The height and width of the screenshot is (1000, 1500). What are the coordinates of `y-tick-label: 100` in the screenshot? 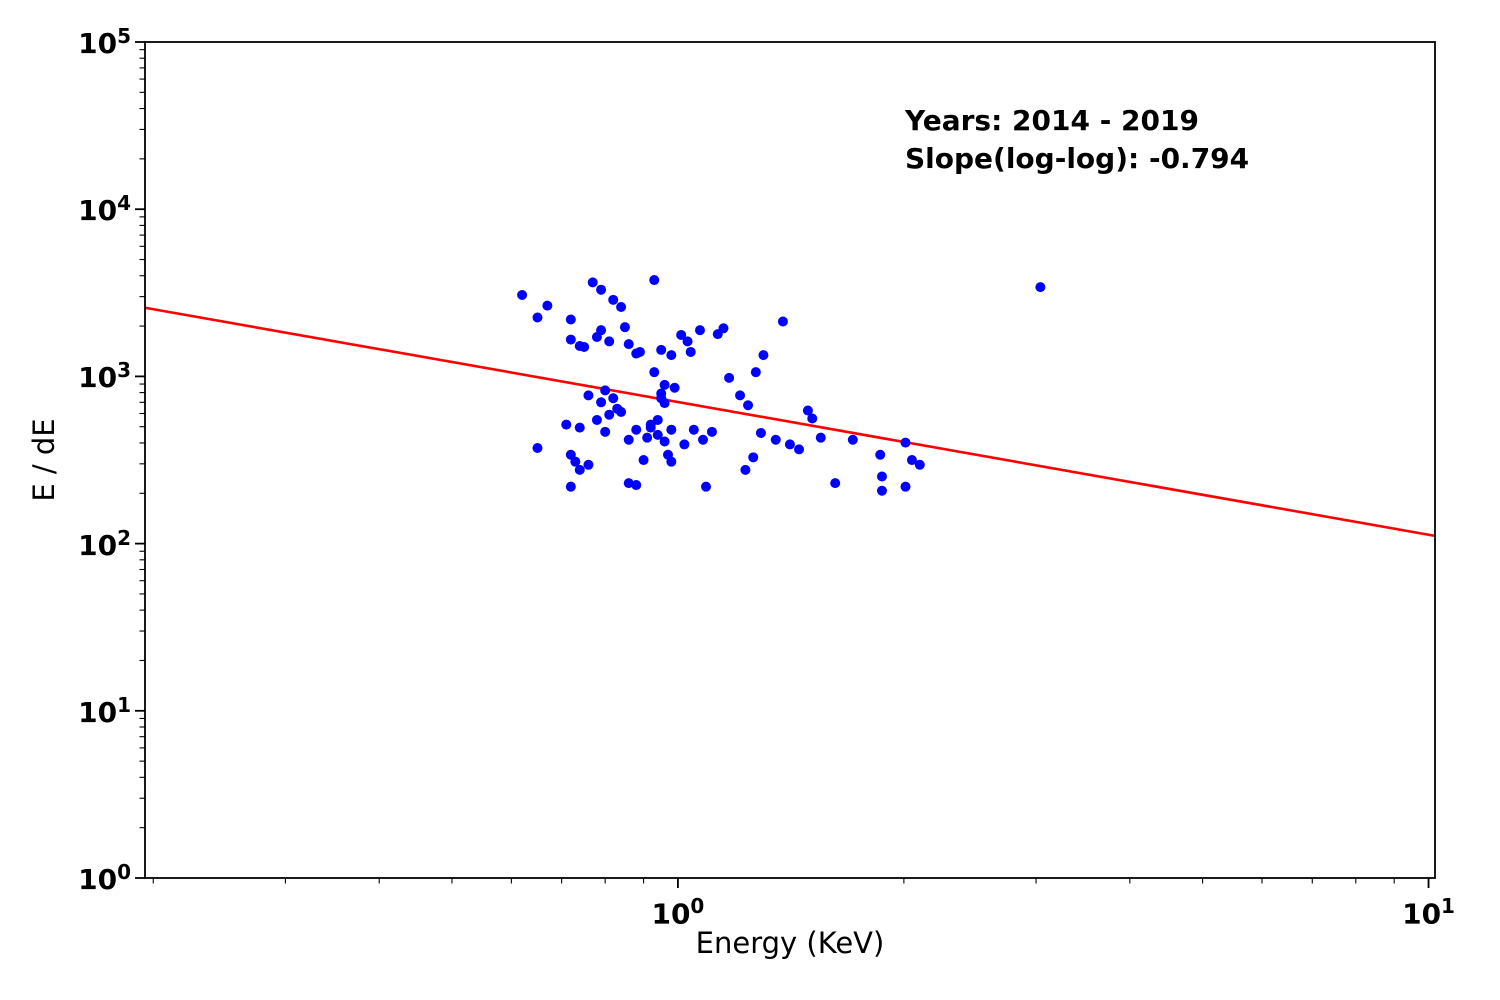 It's located at (104, 878).